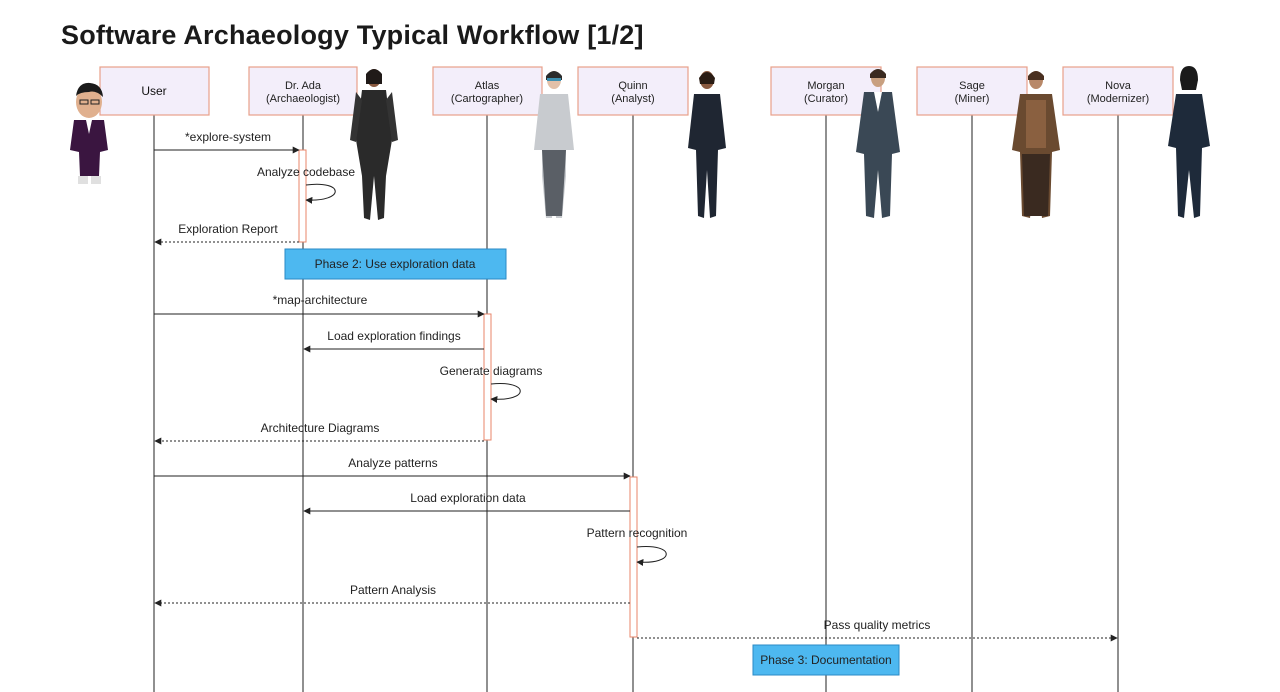 This screenshot has height=692, width=1280. I want to click on modernizer-avatar, so click(1189, 142).